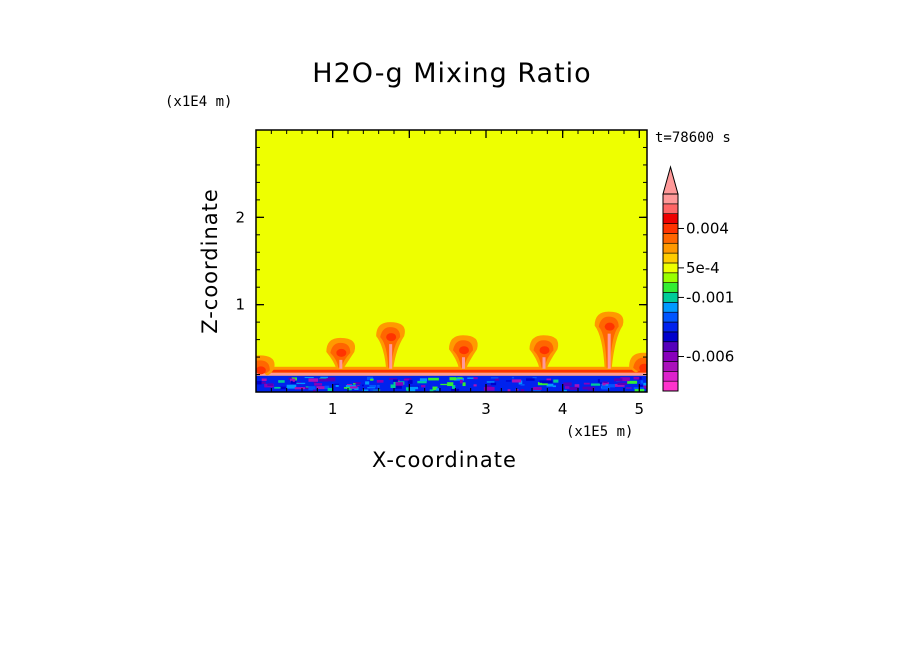 This screenshot has width=904, height=654. I want to click on y-tick-label: 2, so click(240, 217).